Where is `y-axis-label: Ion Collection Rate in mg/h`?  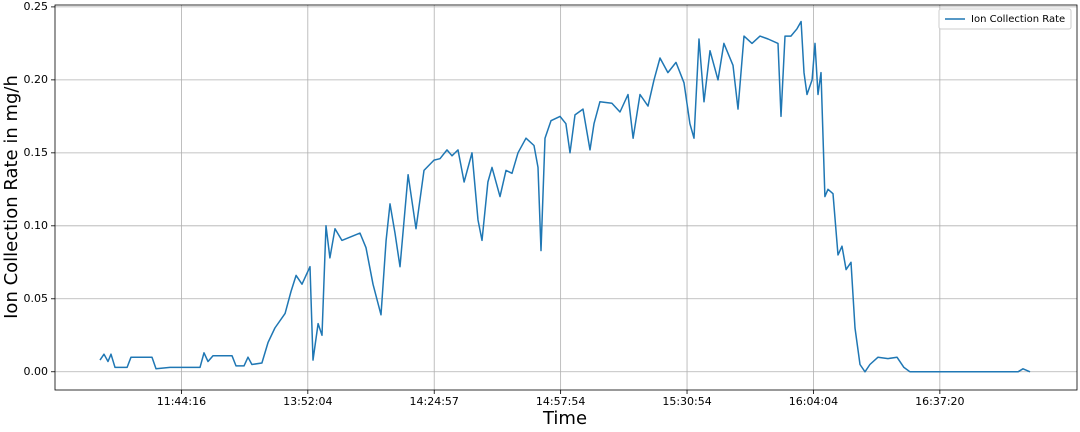 y-axis-label: Ion Collection Rate in mg/h is located at coordinates (11, 197).